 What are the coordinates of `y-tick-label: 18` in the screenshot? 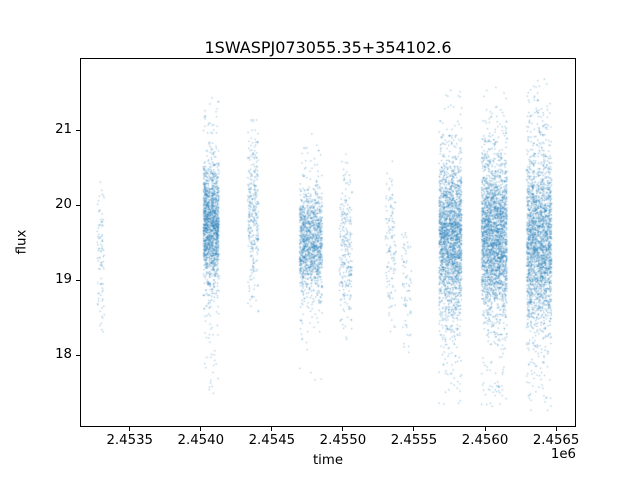 It's located at (63, 354).